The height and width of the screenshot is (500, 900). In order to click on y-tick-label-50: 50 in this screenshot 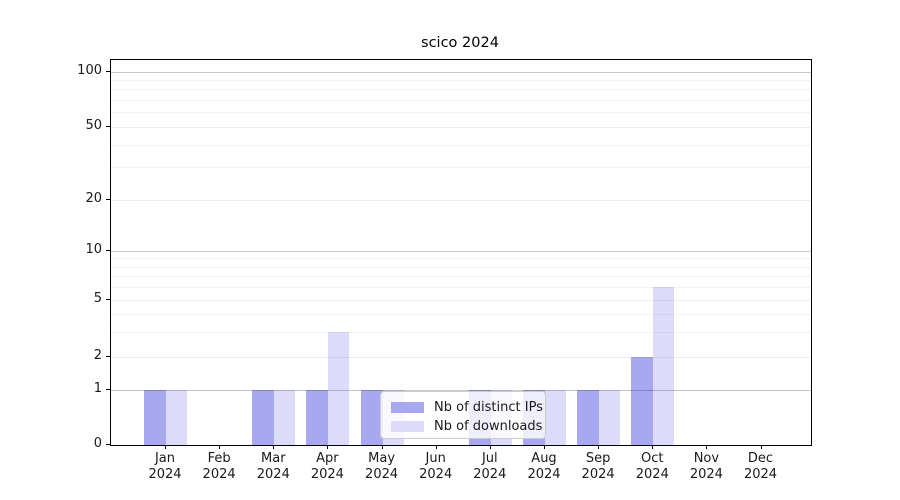, I will do `click(93, 125)`.